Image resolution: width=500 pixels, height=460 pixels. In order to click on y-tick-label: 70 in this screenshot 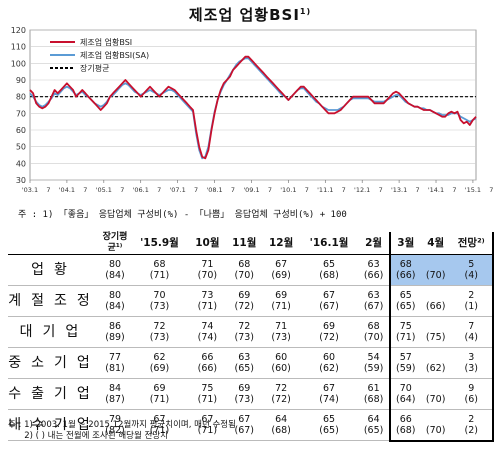, I will do `click(21, 113)`.